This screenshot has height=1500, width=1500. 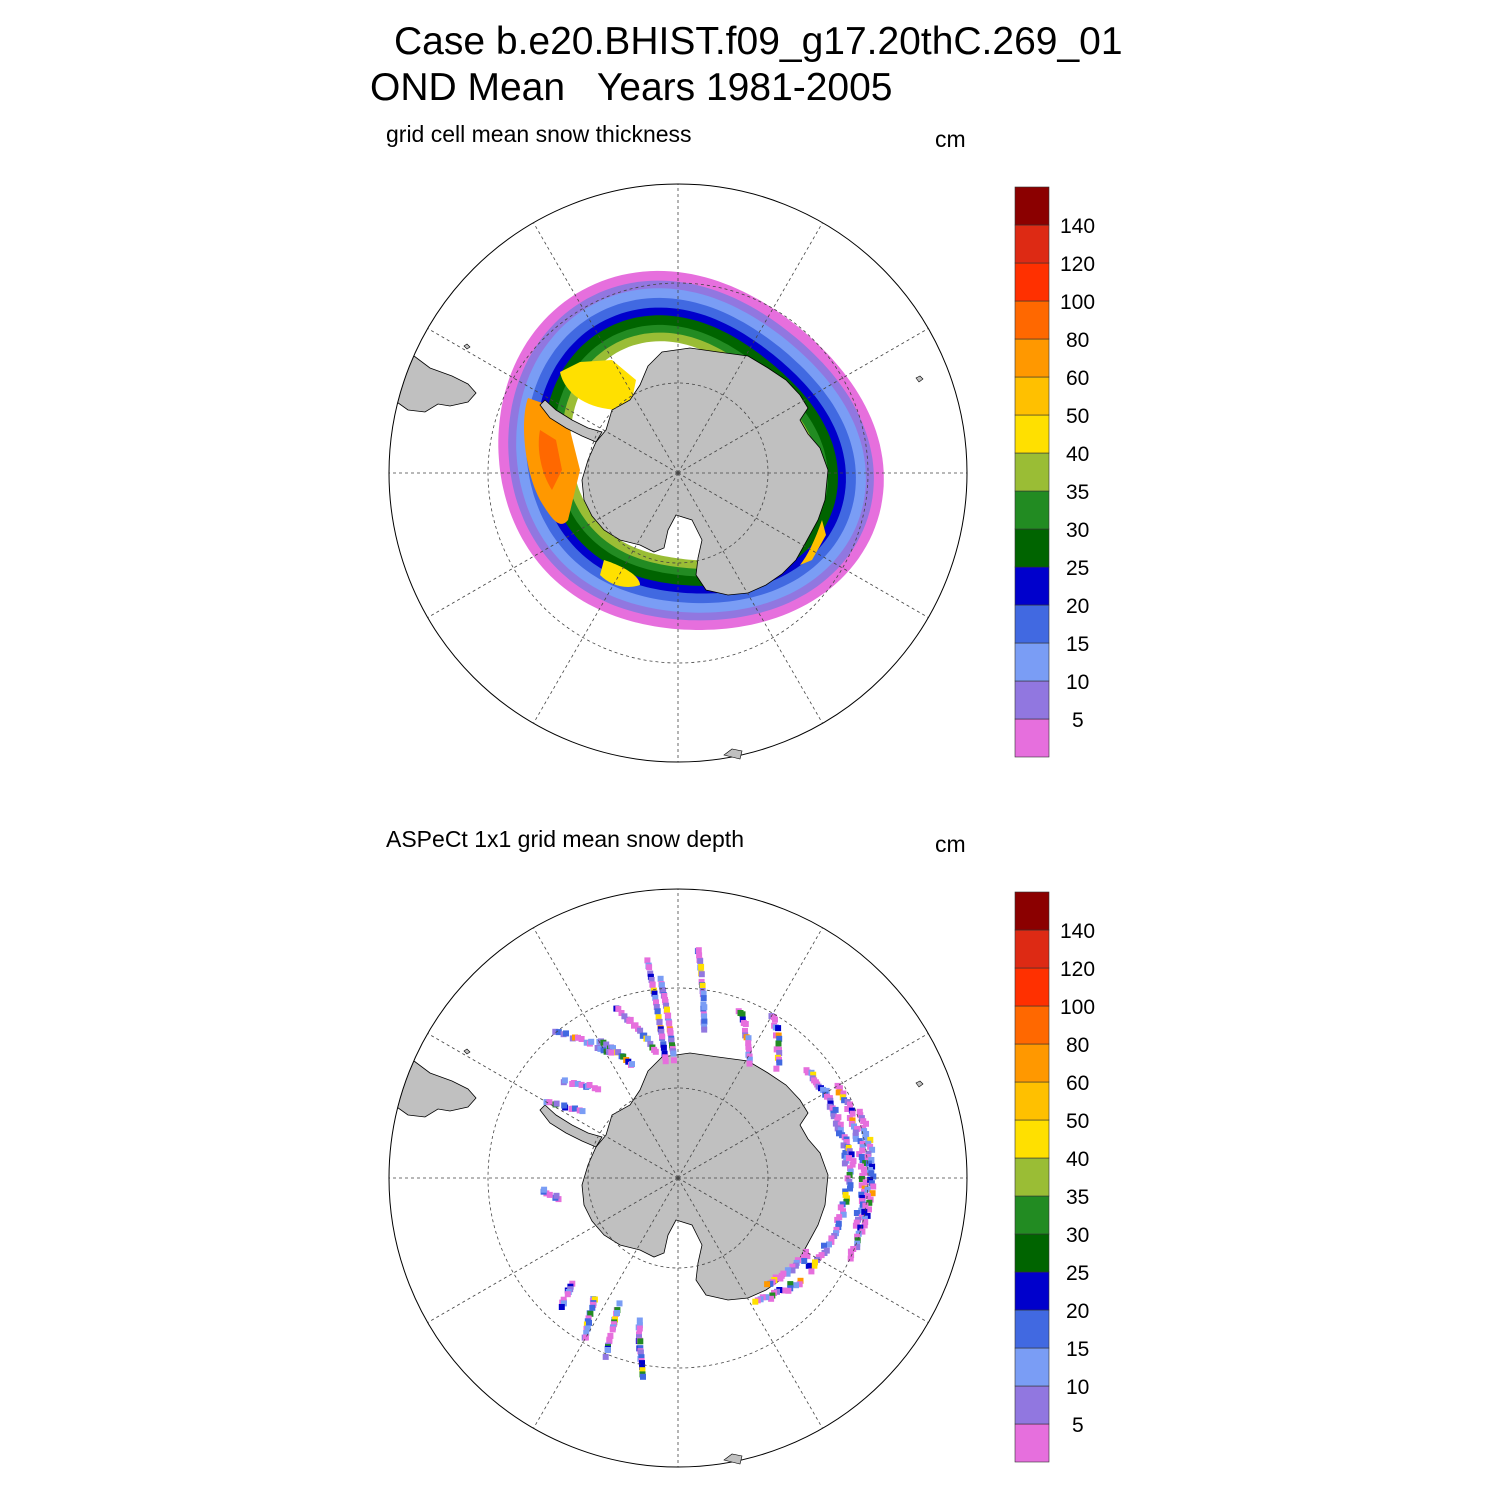 I want to click on colorbar-tick-label: 25, so click(x=1077, y=1273).